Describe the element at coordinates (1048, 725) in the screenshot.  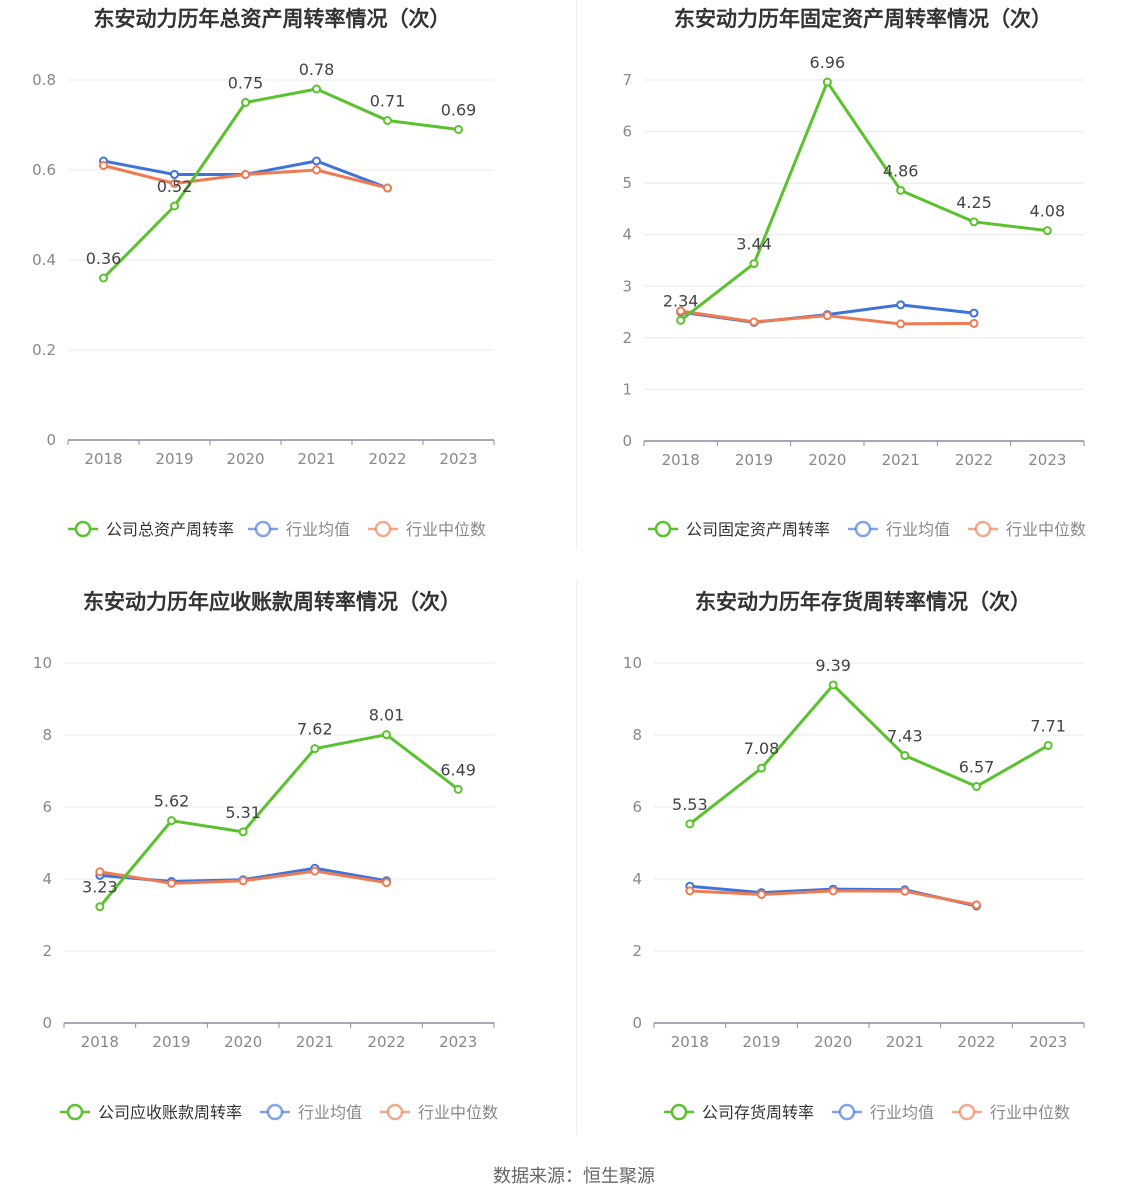
I see `data-label: 7.71` at that location.